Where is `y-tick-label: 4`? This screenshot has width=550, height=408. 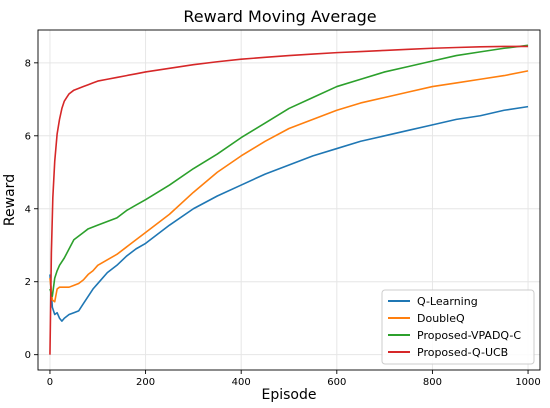
y-tick-label: 4 is located at coordinates (28, 209).